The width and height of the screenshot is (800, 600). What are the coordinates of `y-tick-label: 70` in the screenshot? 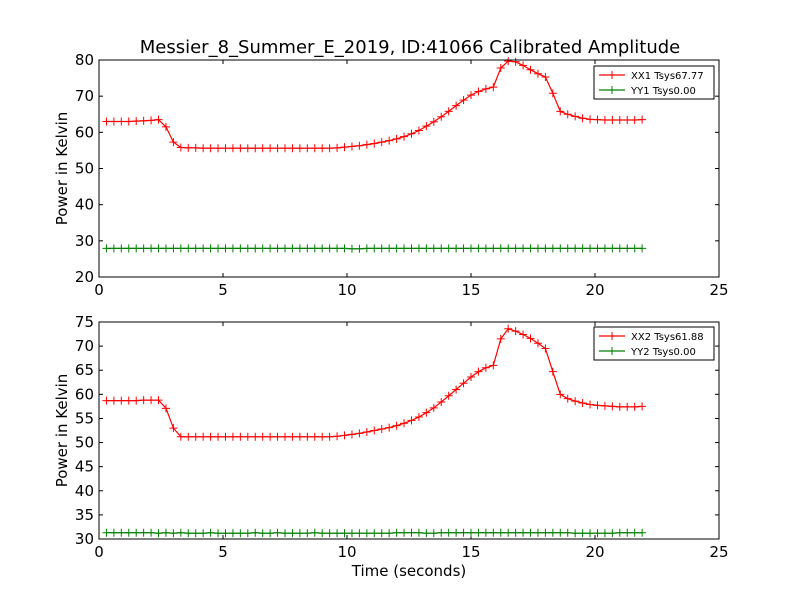 It's located at (84, 96).